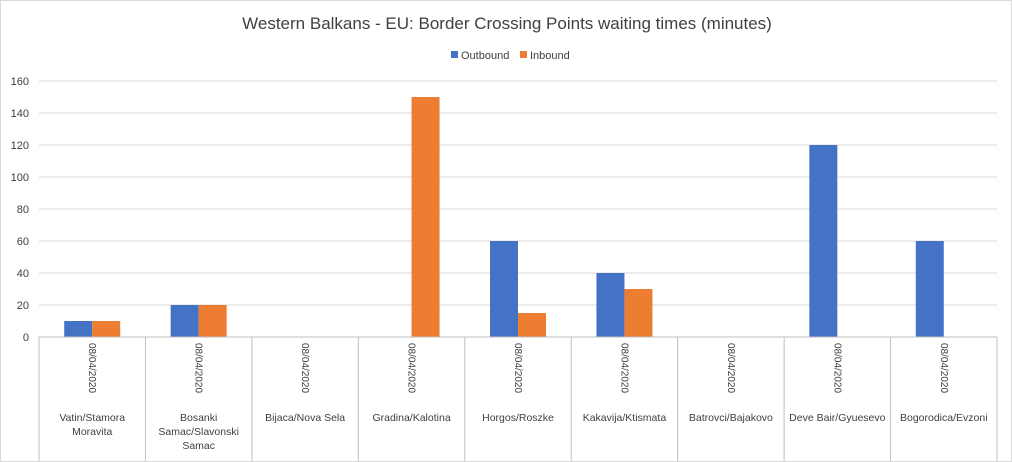 The height and width of the screenshot is (462, 1012). I want to click on y-tick-label: 40, so click(23, 274).